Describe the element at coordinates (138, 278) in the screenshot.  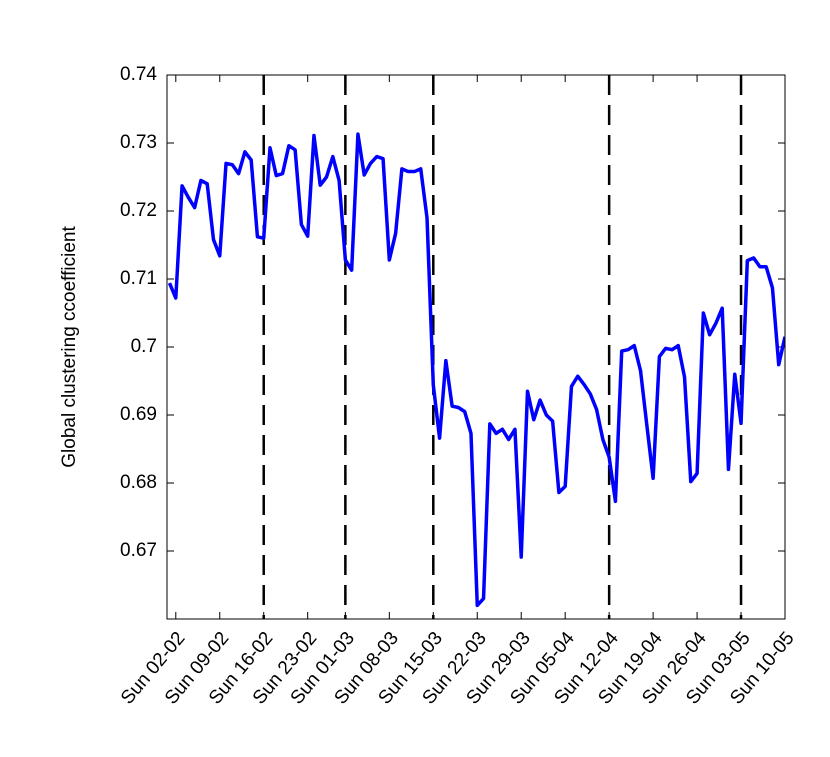
I see `y-tick-label: 0.71` at that location.